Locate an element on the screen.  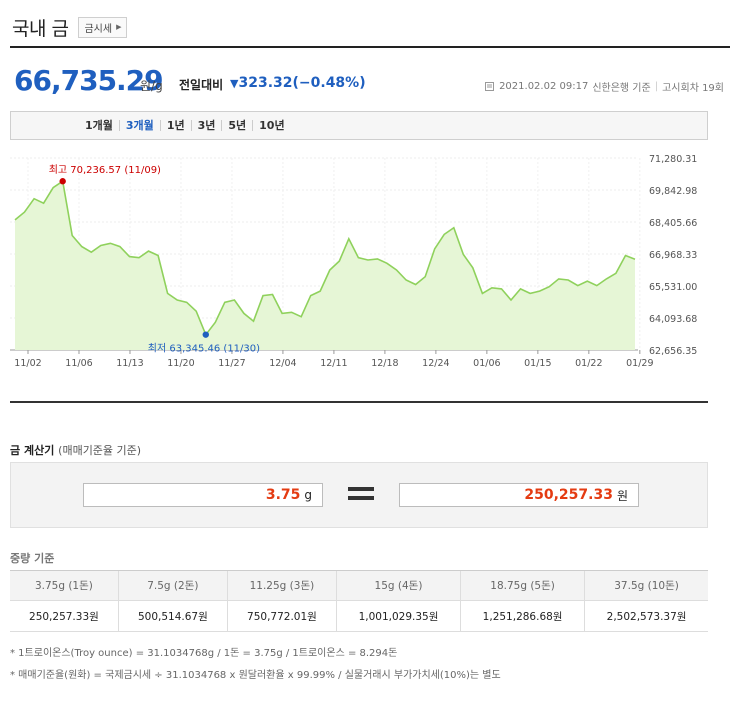
x-tick-label: 12/11 is located at coordinates (333, 363).